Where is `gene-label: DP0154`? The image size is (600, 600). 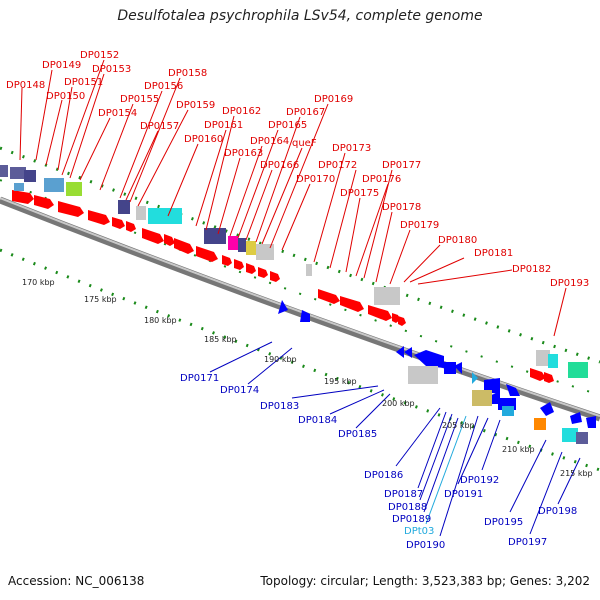
gene-label: DP0154 is located at coordinates (117, 113).